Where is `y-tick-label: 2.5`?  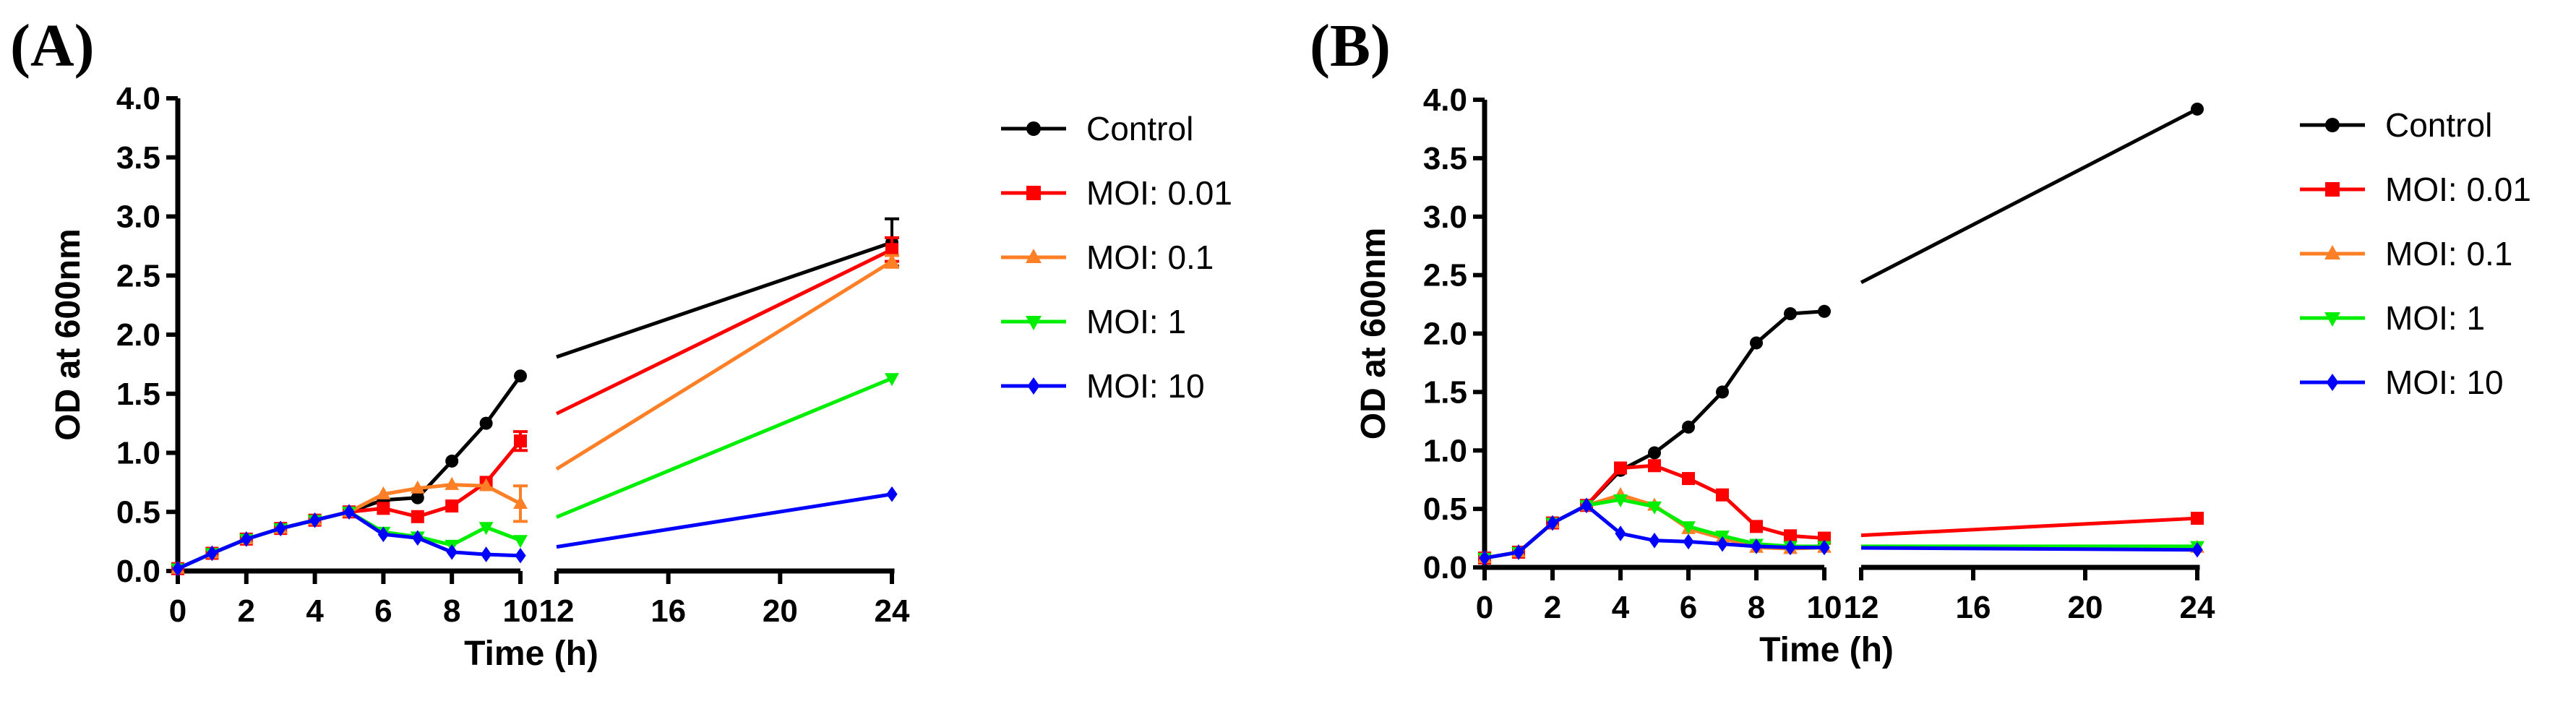
y-tick-label: 2.5 is located at coordinates (1445, 275).